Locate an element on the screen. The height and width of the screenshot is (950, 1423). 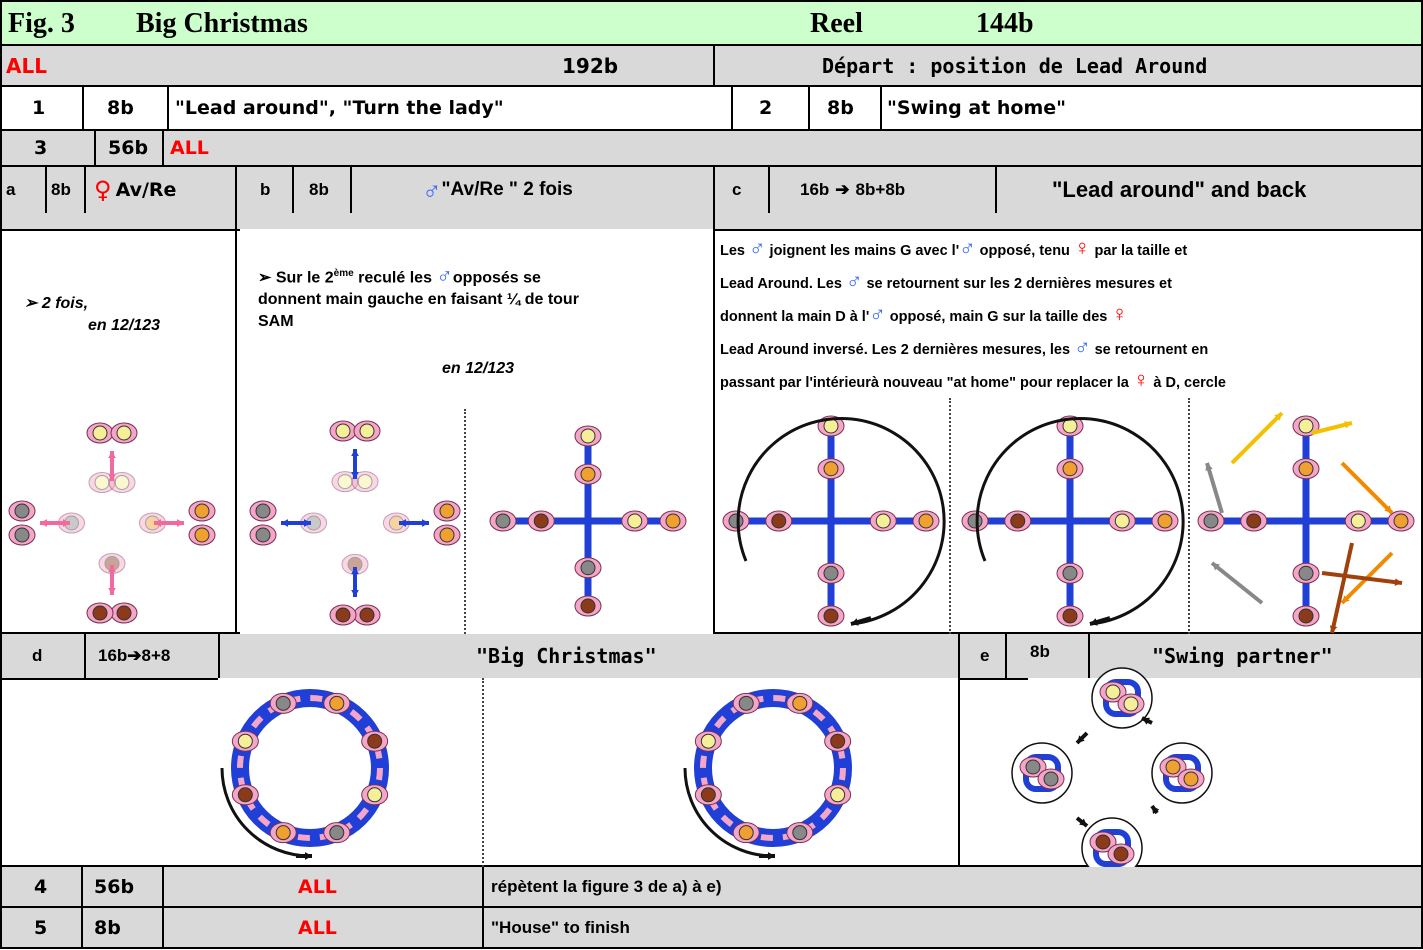
dancer-body is located at coordinates (365, 482).